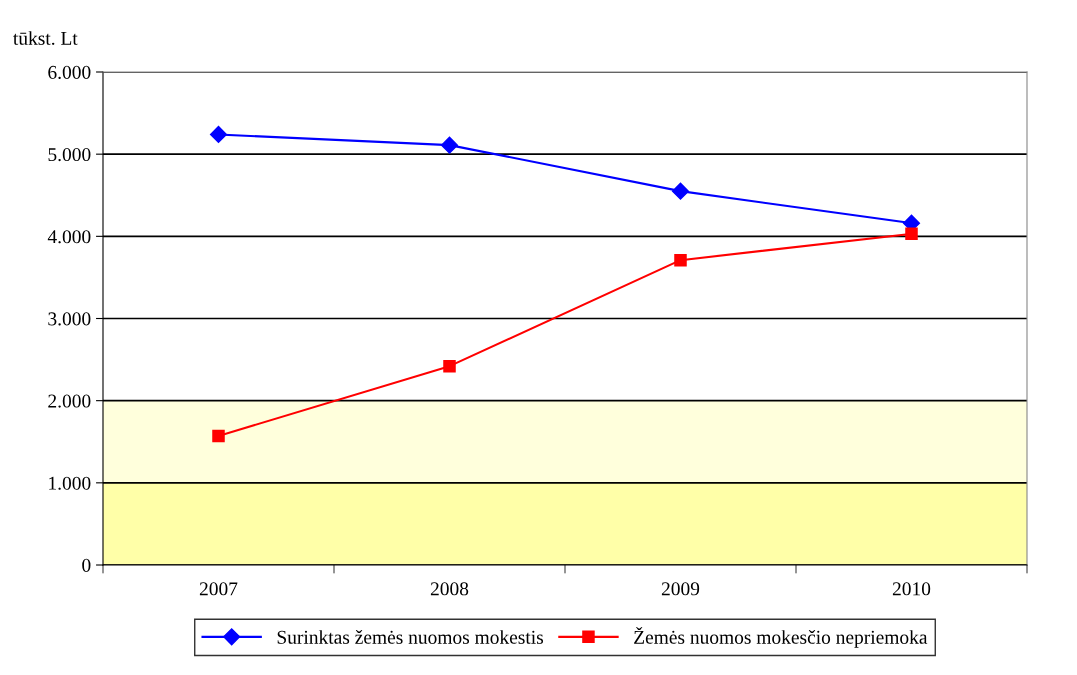 The image size is (1077, 675). Describe the element at coordinates (45, 38) in the screenshot. I see `y-axis-title: tūkst. Lt` at that location.